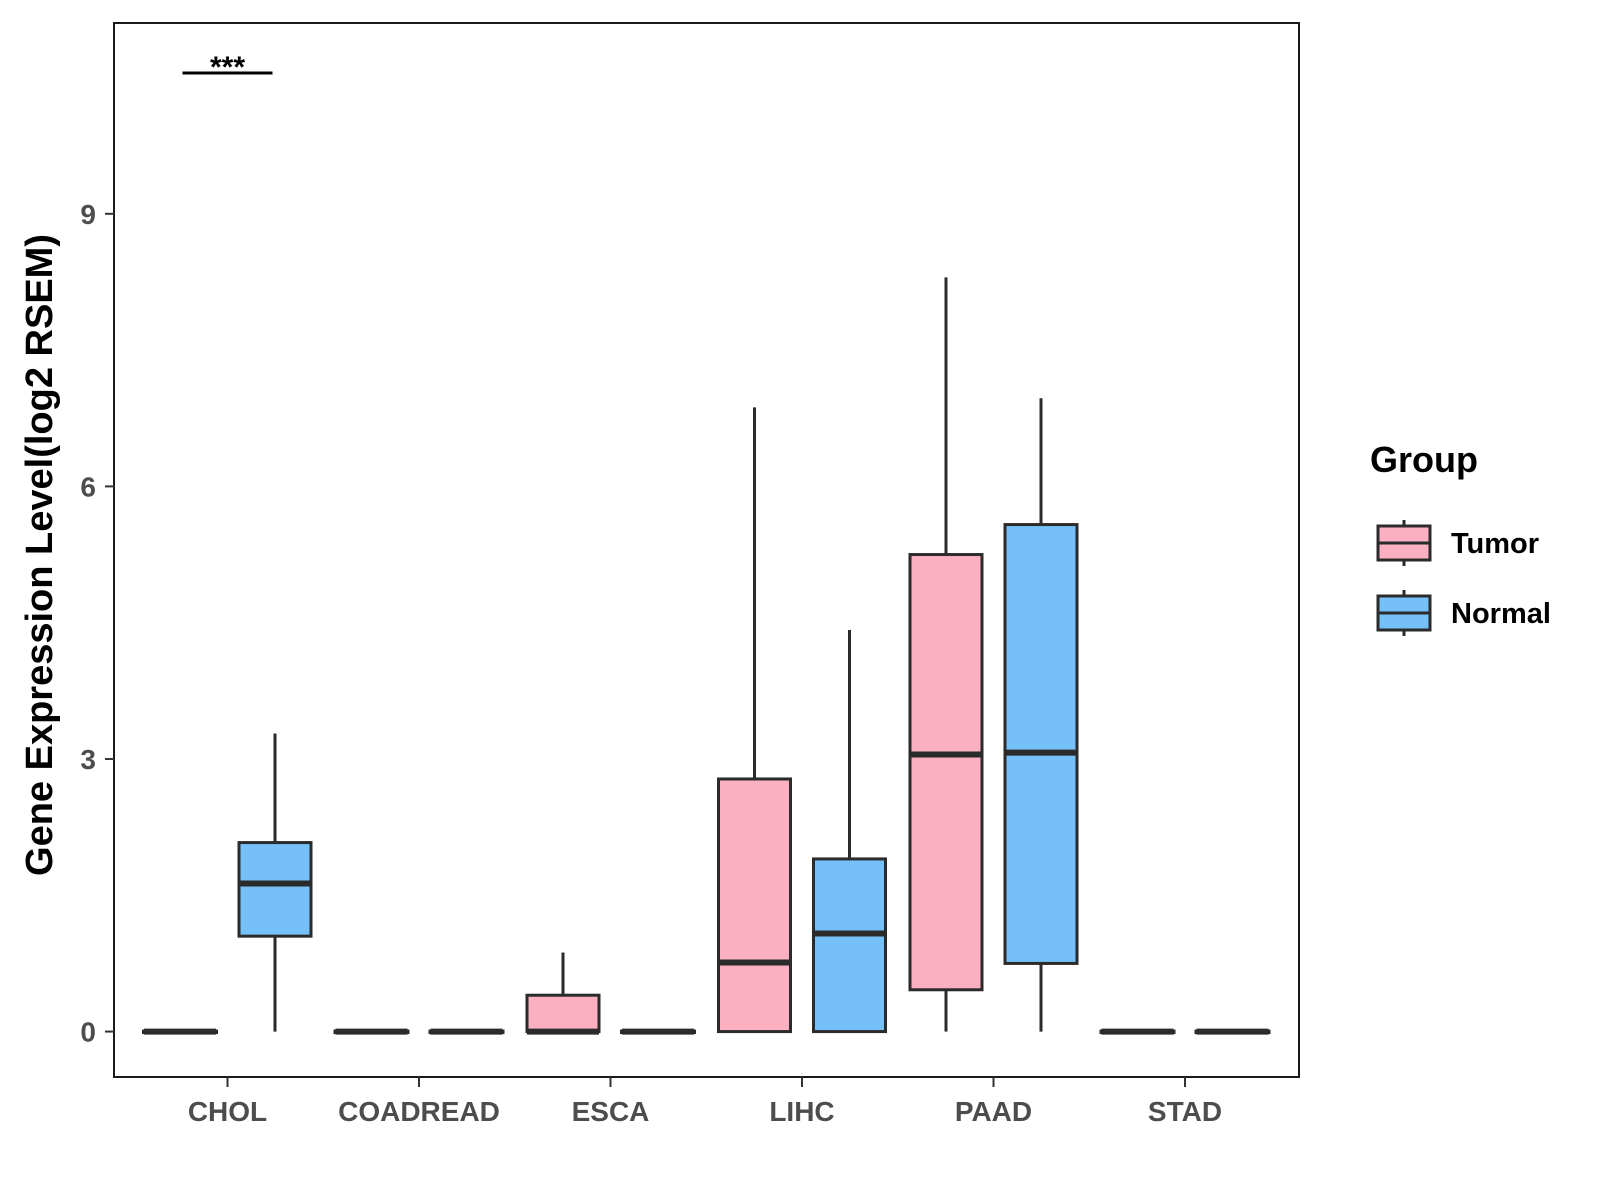 The image size is (1600, 1200). I want to click on box-normal-esca, so click(658, 1031).